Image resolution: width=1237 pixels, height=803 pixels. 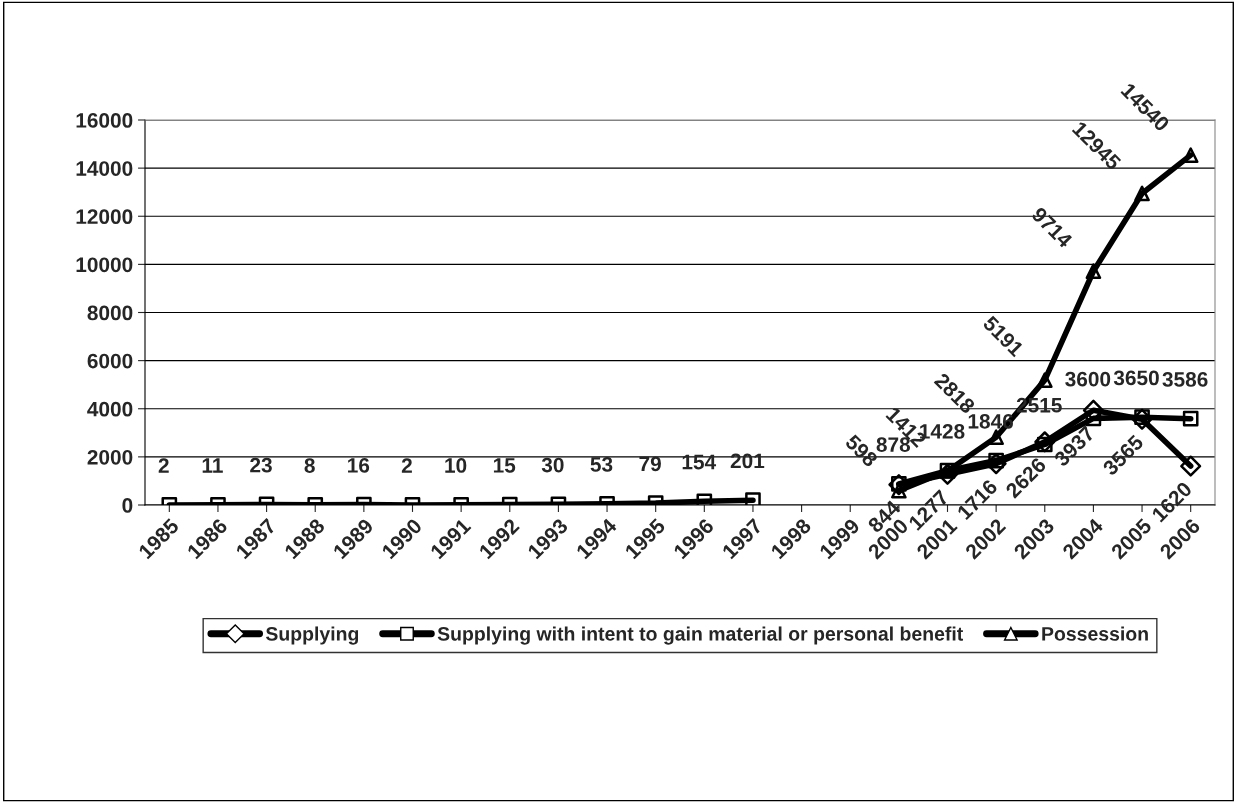 I want to click on data-label: 79, so click(x=650, y=464).